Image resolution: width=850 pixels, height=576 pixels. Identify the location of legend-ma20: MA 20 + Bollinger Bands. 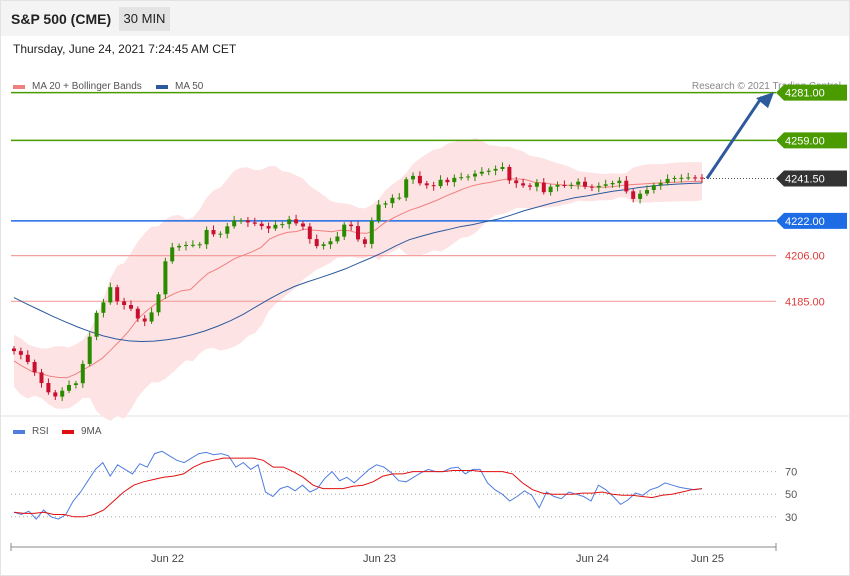
(77, 86).